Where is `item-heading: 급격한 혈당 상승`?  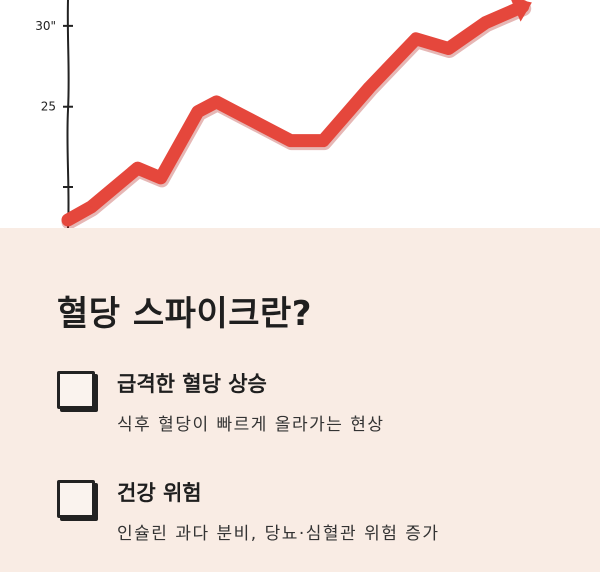
item-heading: 급격한 혈당 상승 is located at coordinates (192, 384).